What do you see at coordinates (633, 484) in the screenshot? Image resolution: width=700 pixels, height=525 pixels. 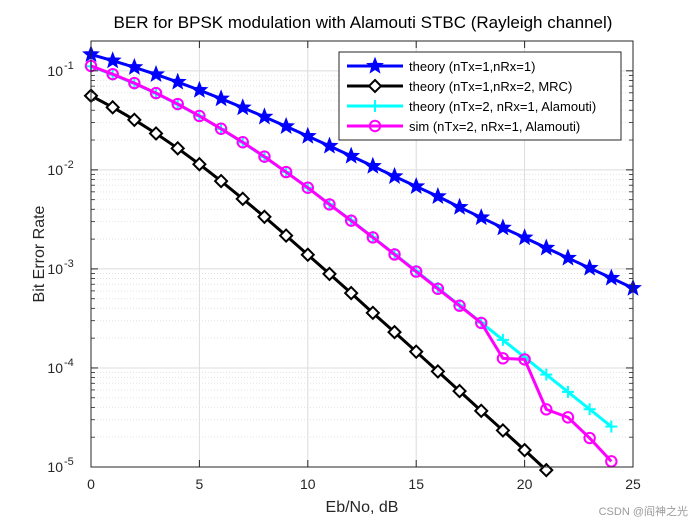 I see `x-tick-label: 25` at bounding box center [633, 484].